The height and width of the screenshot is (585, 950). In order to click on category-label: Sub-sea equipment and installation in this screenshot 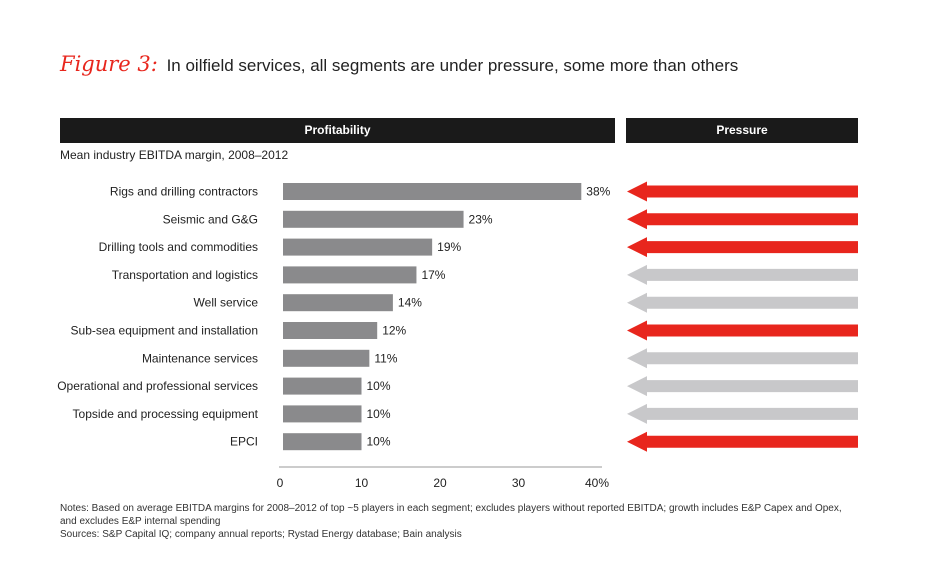, I will do `click(164, 331)`.